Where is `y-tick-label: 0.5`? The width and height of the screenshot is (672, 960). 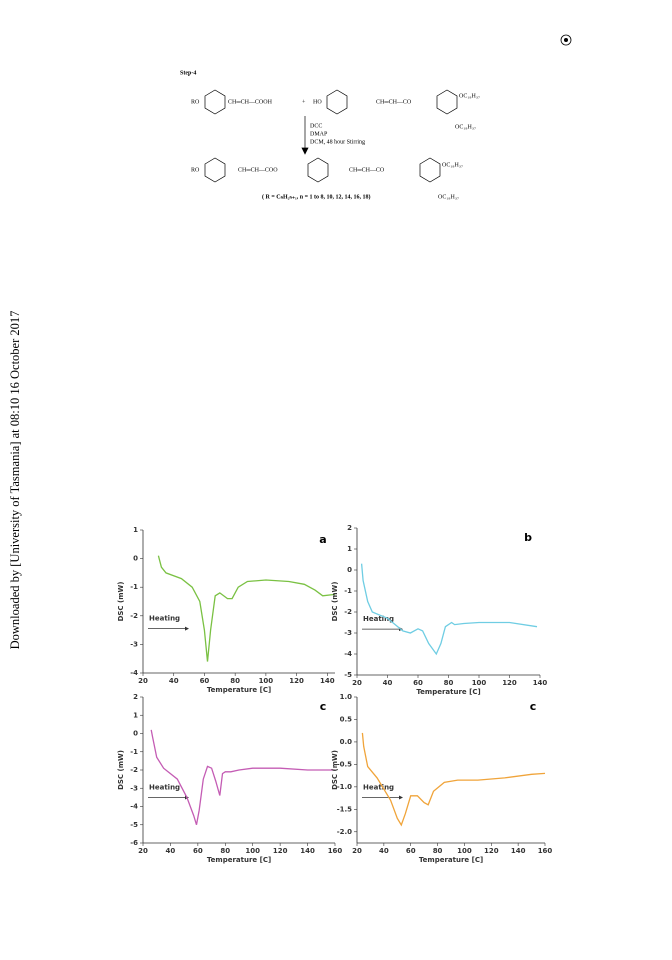
y-tick-label: 0.5 is located at coordinates (346, 719).